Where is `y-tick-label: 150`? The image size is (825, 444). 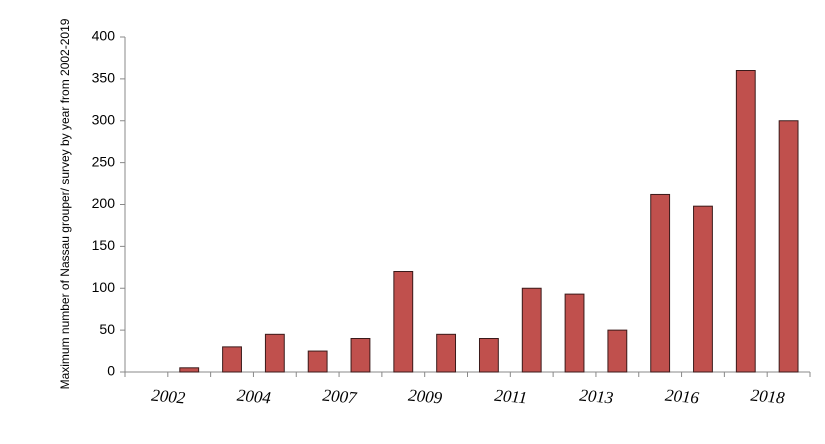 y-tick-label: 150 is located at coordinates (104, 245).